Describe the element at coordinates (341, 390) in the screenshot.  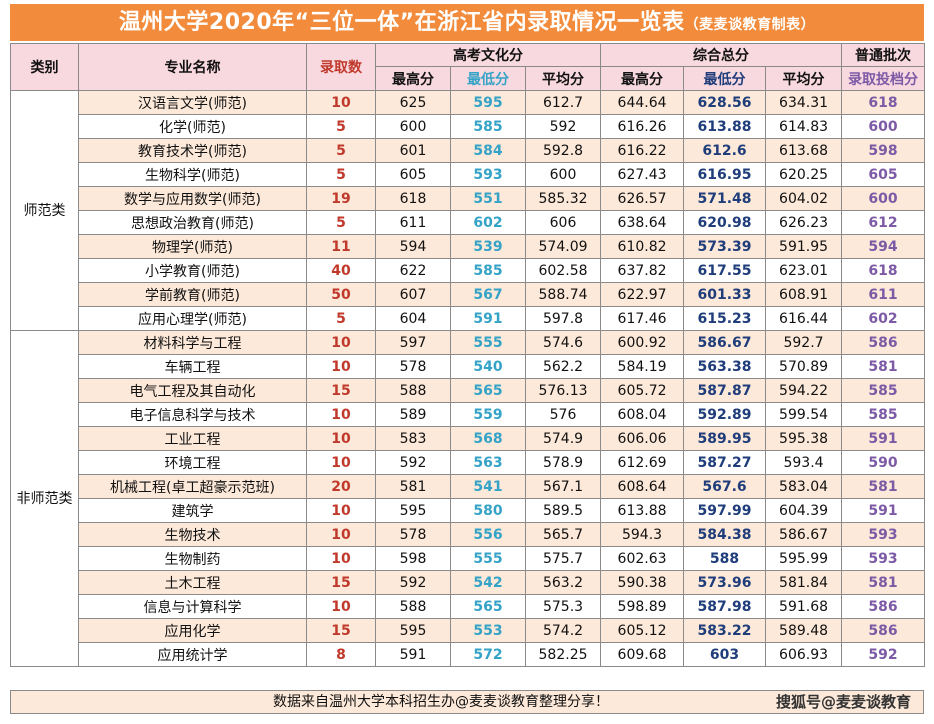
I see `admitted-cell: 15` at that location.